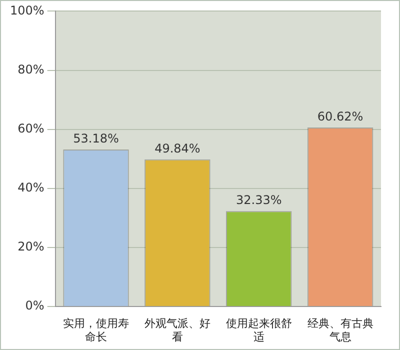 Image resolution: width=400 pixels, height=350 pixels. I want to click on data-label: 60.62%, so click(340, 117).